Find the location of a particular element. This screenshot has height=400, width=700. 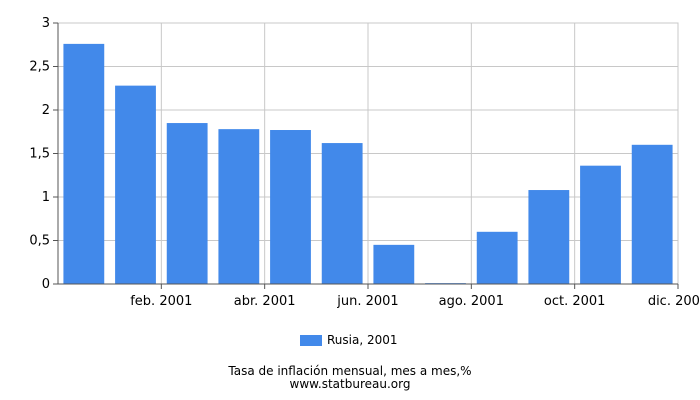

y-tick-label: 2,5 is located at coordinates (39, 67).